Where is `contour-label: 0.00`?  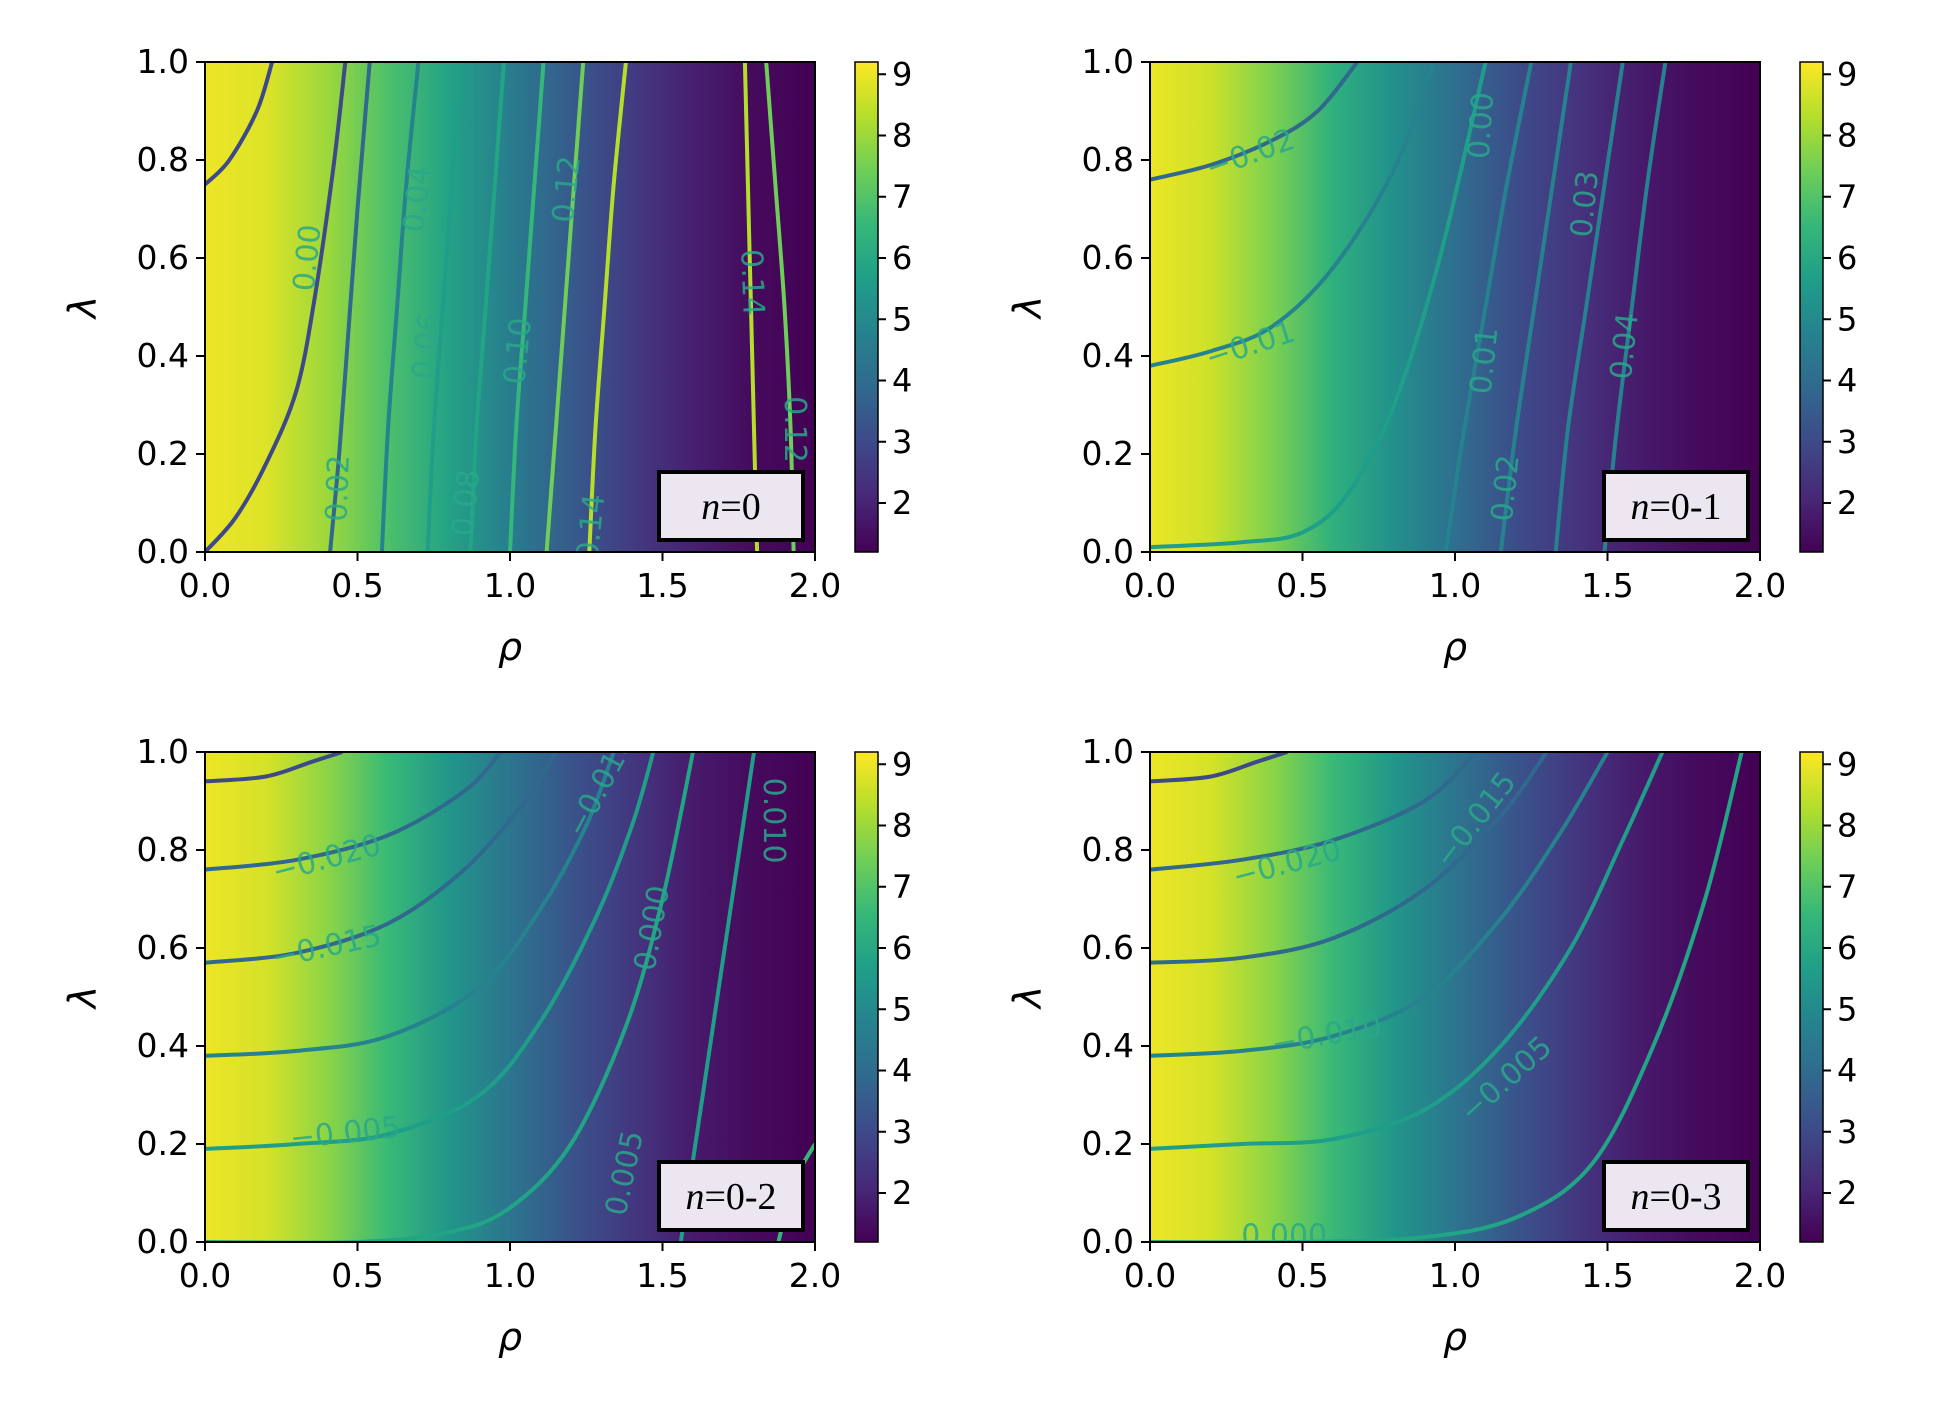
contour-label: 0.00 is located at coordinates (1482, 125).